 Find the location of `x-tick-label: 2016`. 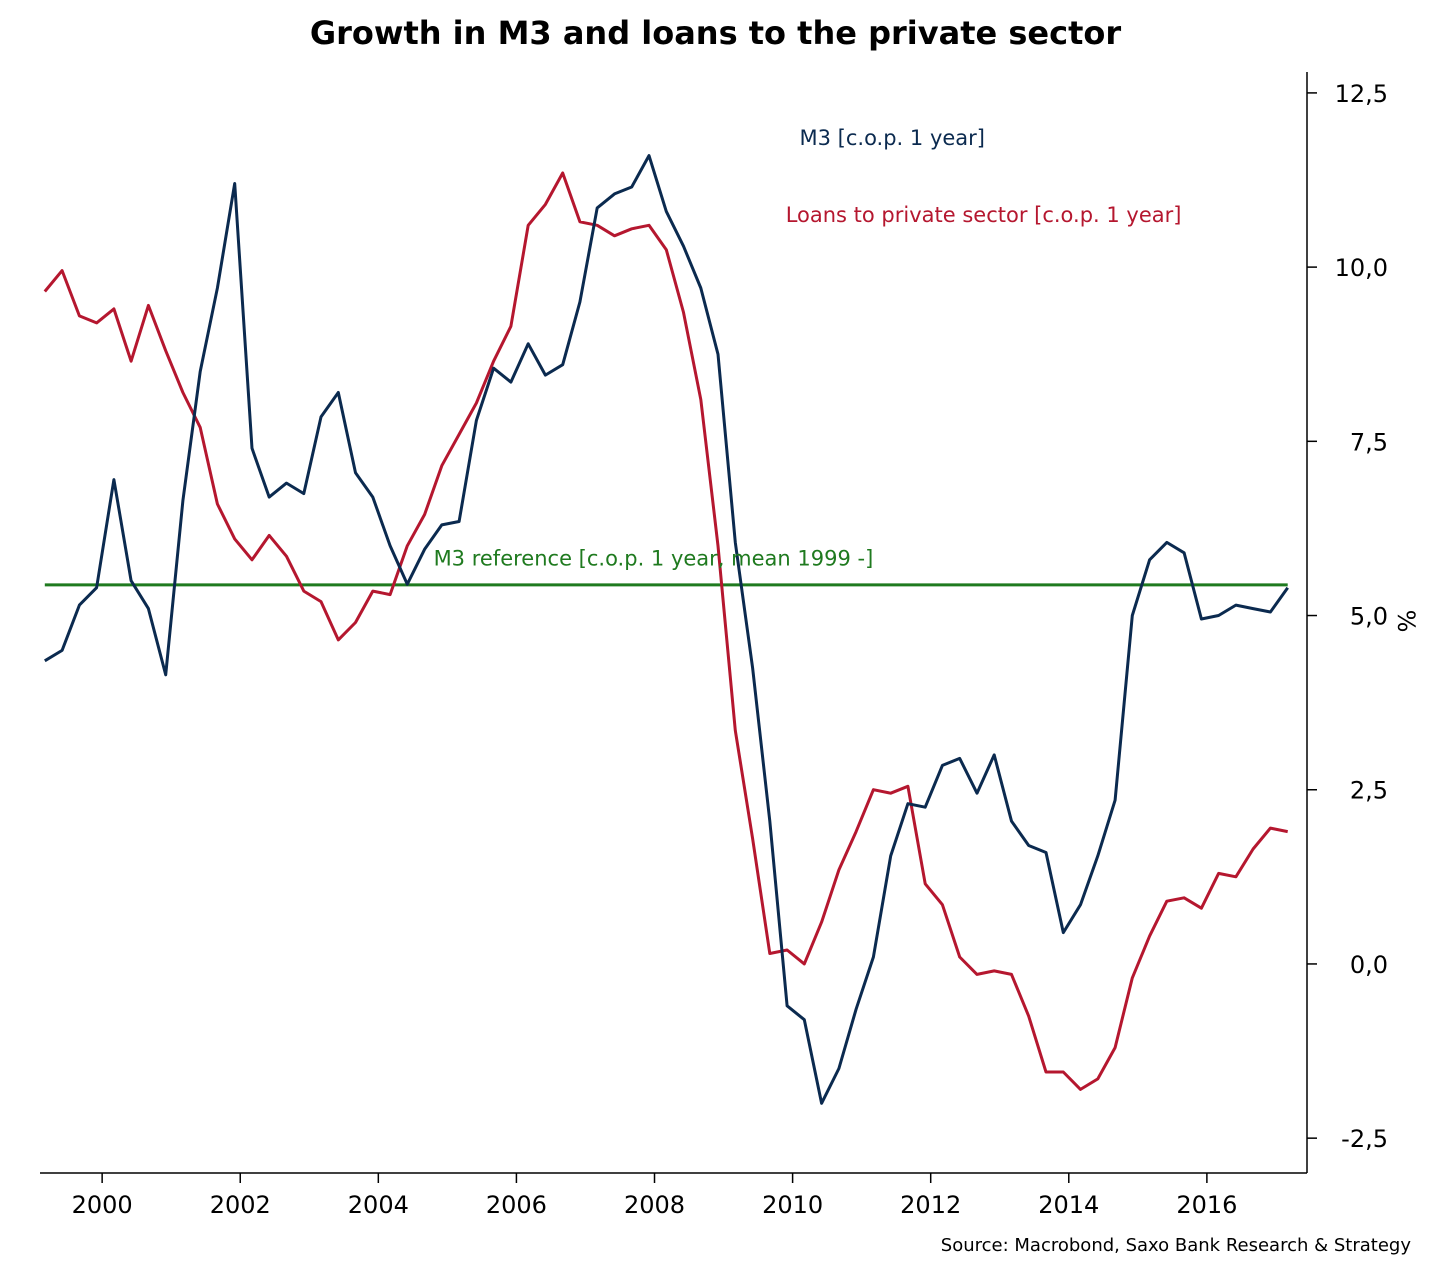

x-tick-label: 2016 is located at coordinates (1206, 1205).